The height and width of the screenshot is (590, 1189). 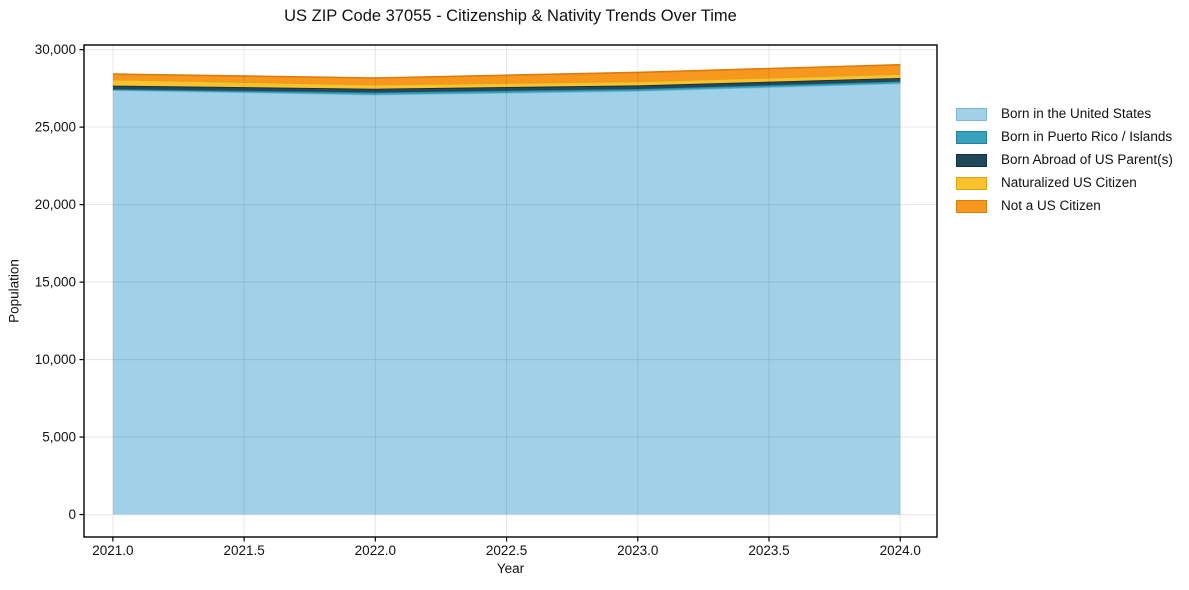 I want to click on x-tick-label: 2022.0, so click(x=375, y=550).